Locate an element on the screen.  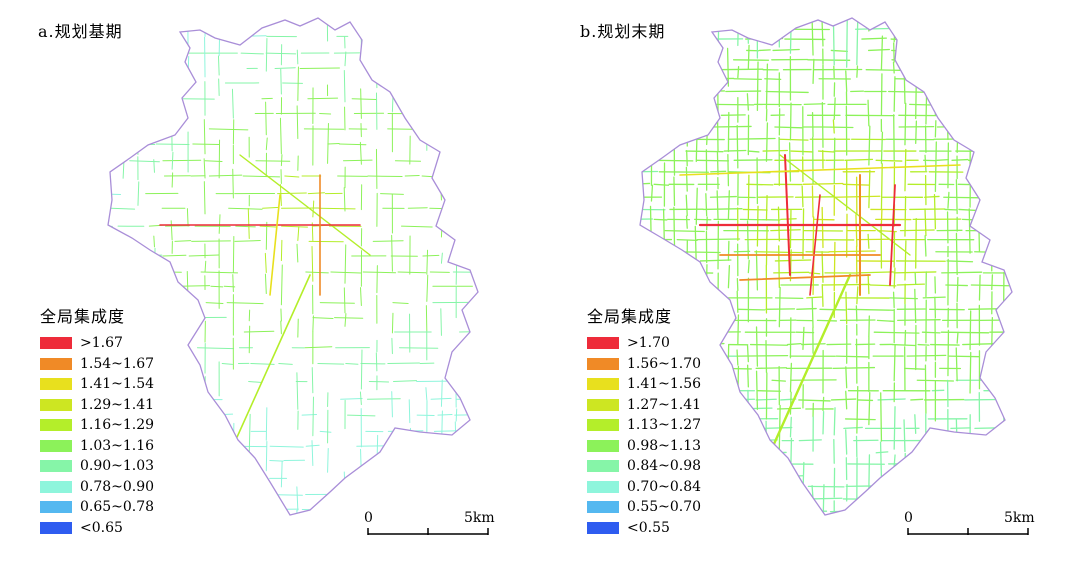
legend-label: 1.03~1.16 is located at coordinates (117, 445).